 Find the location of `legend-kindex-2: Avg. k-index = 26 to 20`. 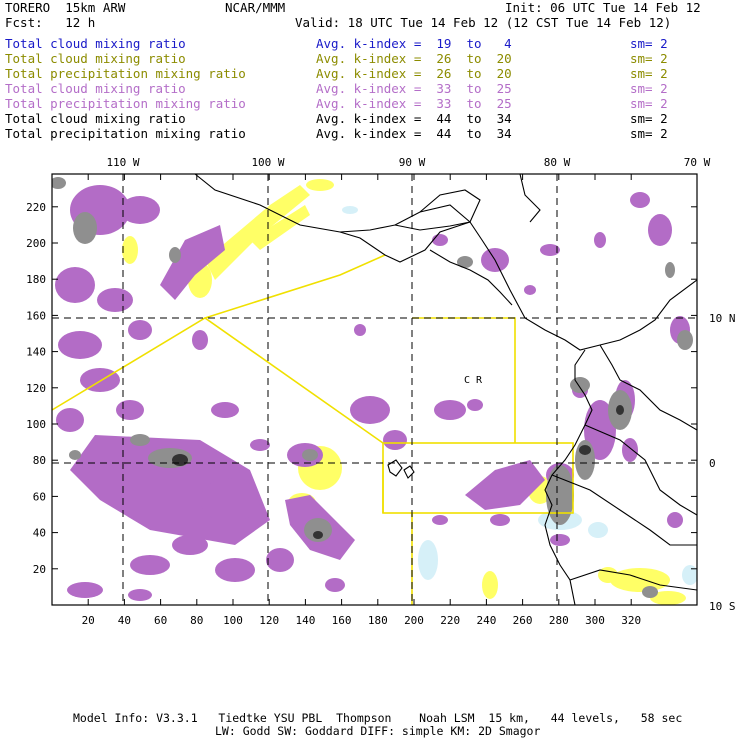

legend-kindex-2: Avg. k-index = 26 to 20 is located at coordinates (414, 58).